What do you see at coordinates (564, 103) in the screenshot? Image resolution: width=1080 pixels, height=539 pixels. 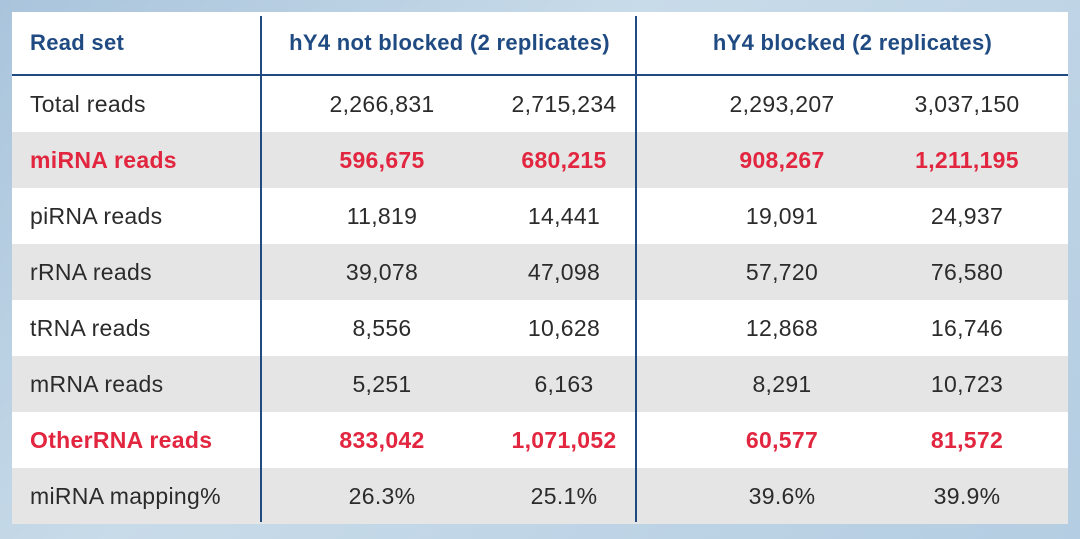 I see `cell-value: 2,715,234` at bounding box center [564, 103].